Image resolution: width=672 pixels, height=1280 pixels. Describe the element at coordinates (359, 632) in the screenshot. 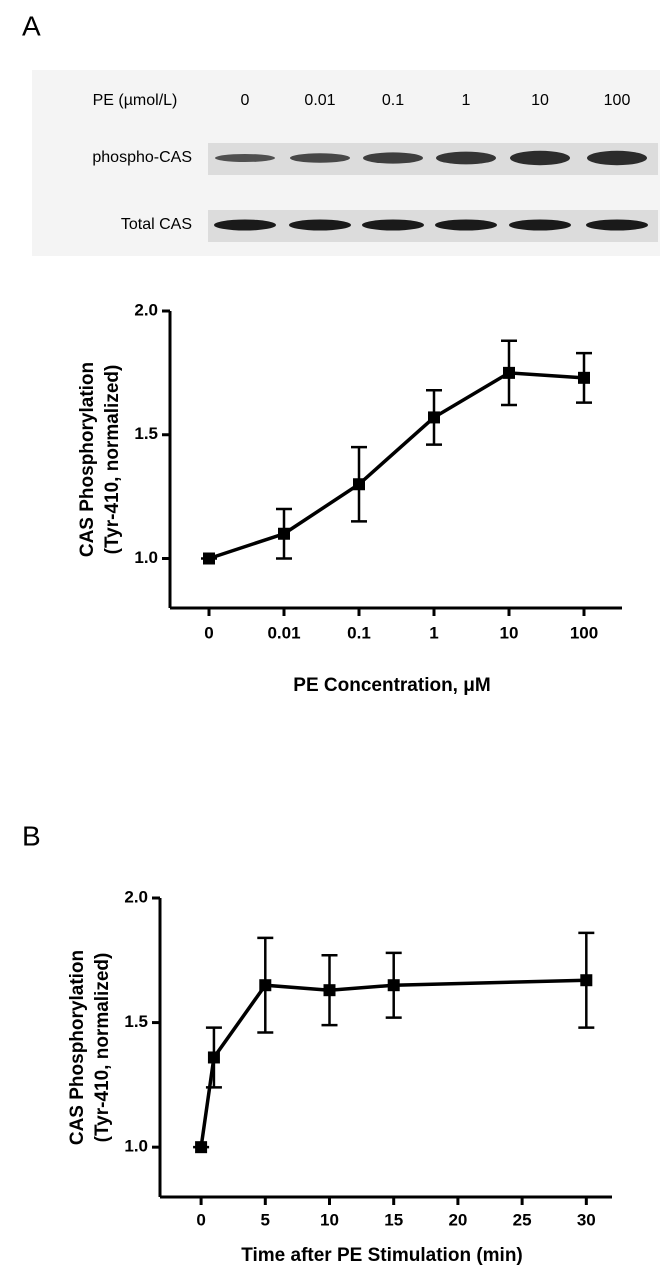

I see `x-tick-label: 0.1` at that location.